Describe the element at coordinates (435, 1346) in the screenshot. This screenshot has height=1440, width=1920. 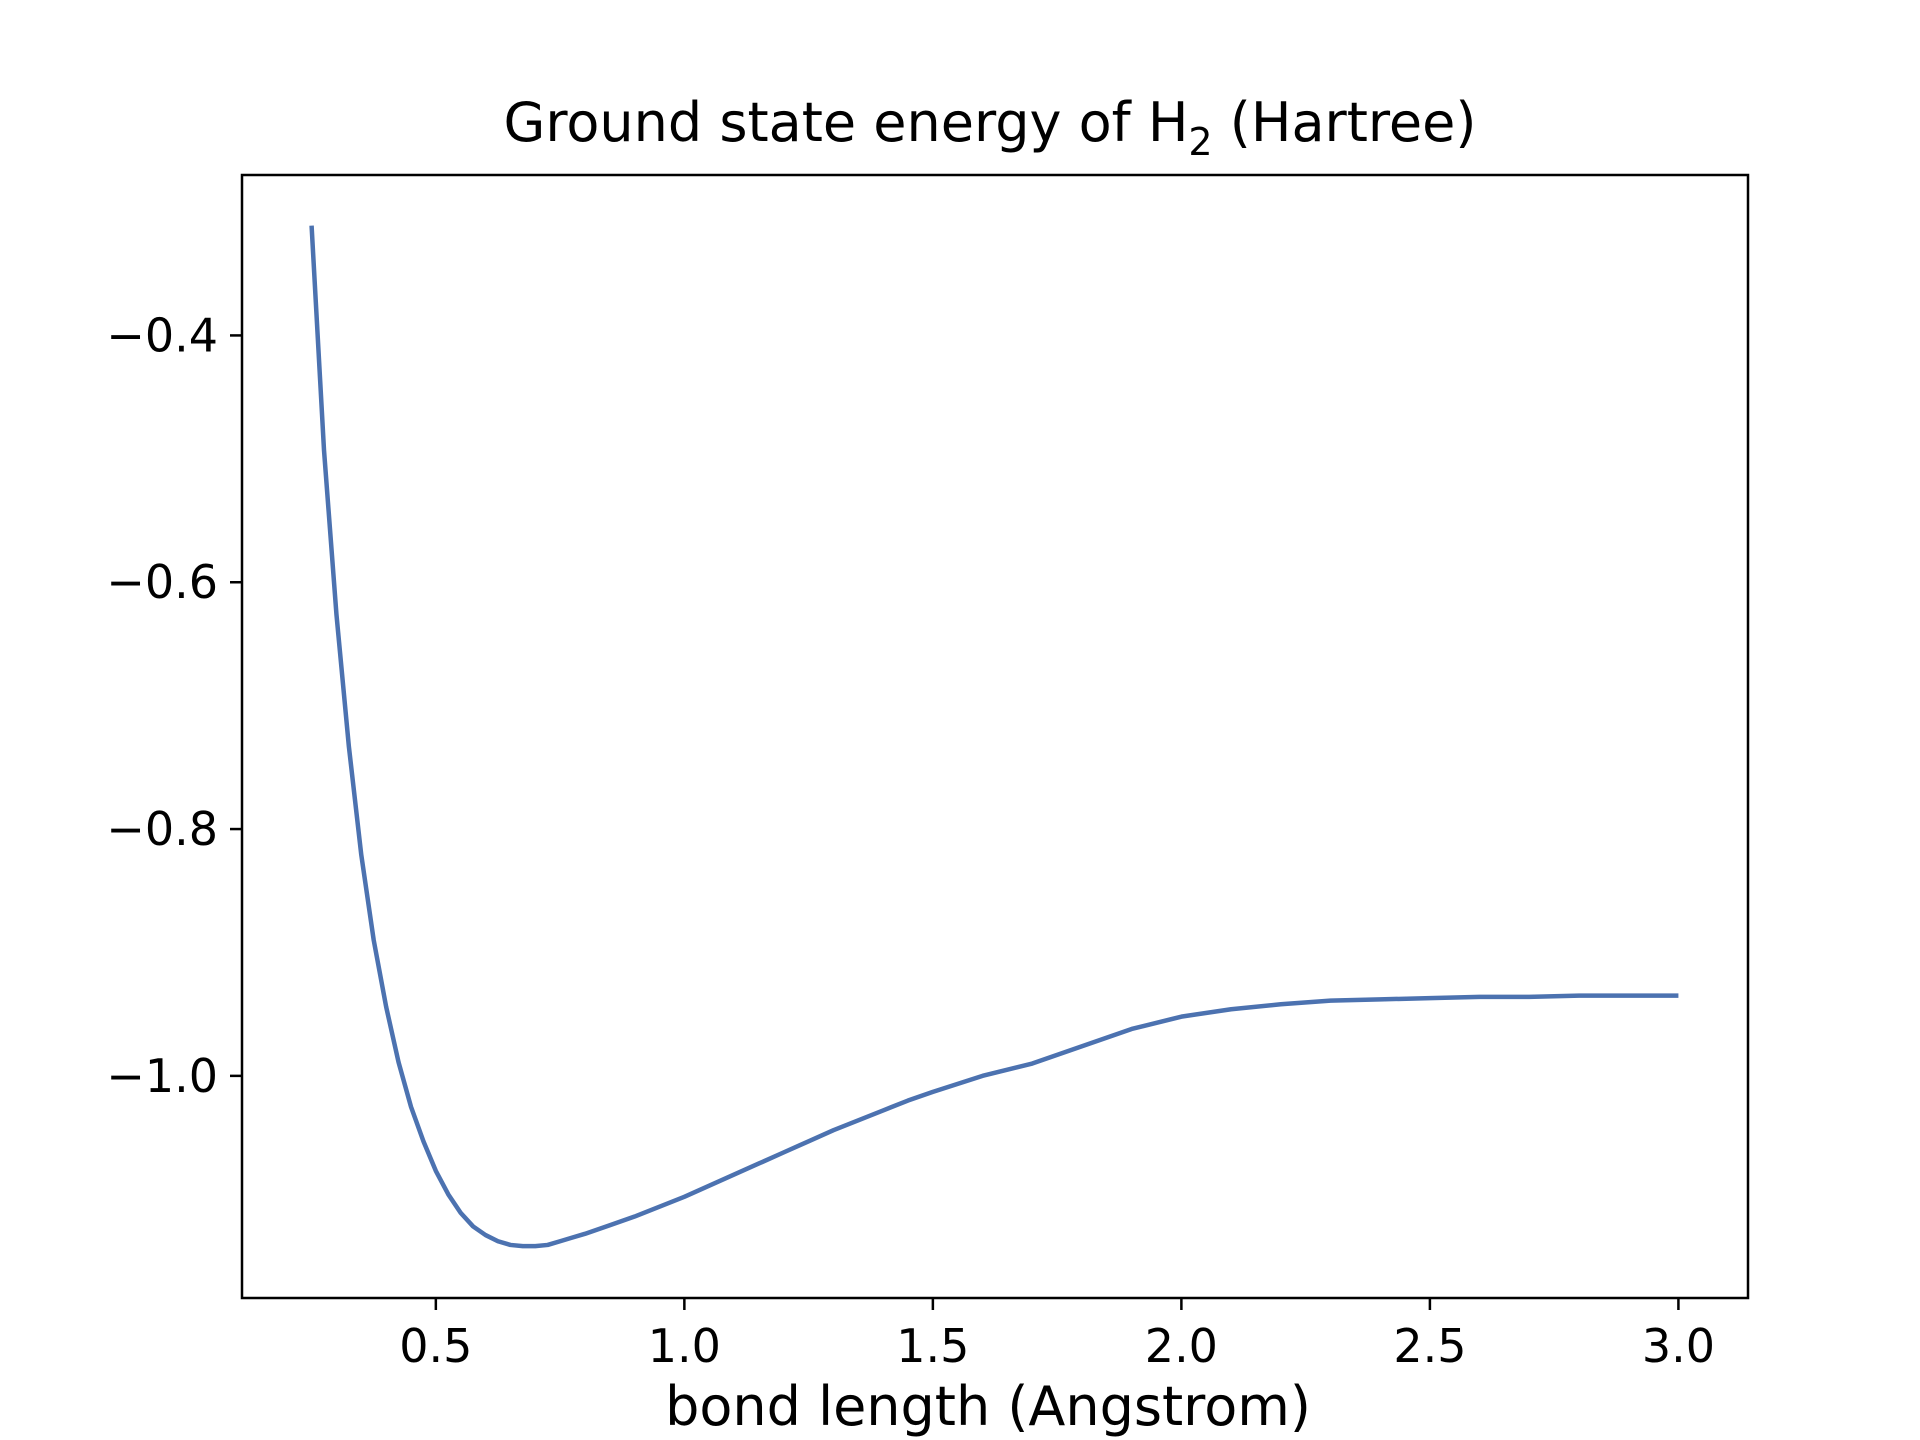
I see `x-tick-label: 0.5` at that location.